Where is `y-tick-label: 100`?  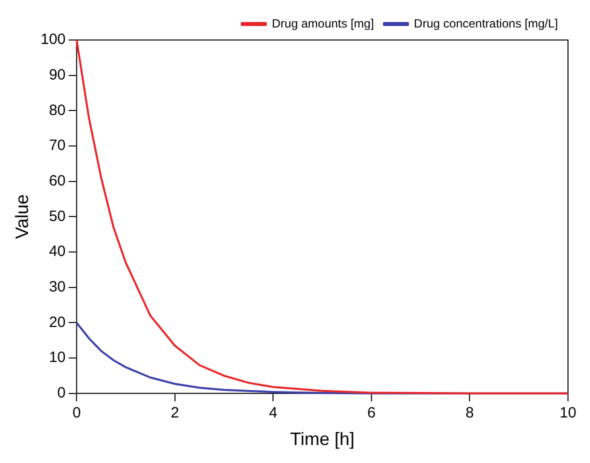 y-tick-label: 100 is located at coordinates (53, 39).